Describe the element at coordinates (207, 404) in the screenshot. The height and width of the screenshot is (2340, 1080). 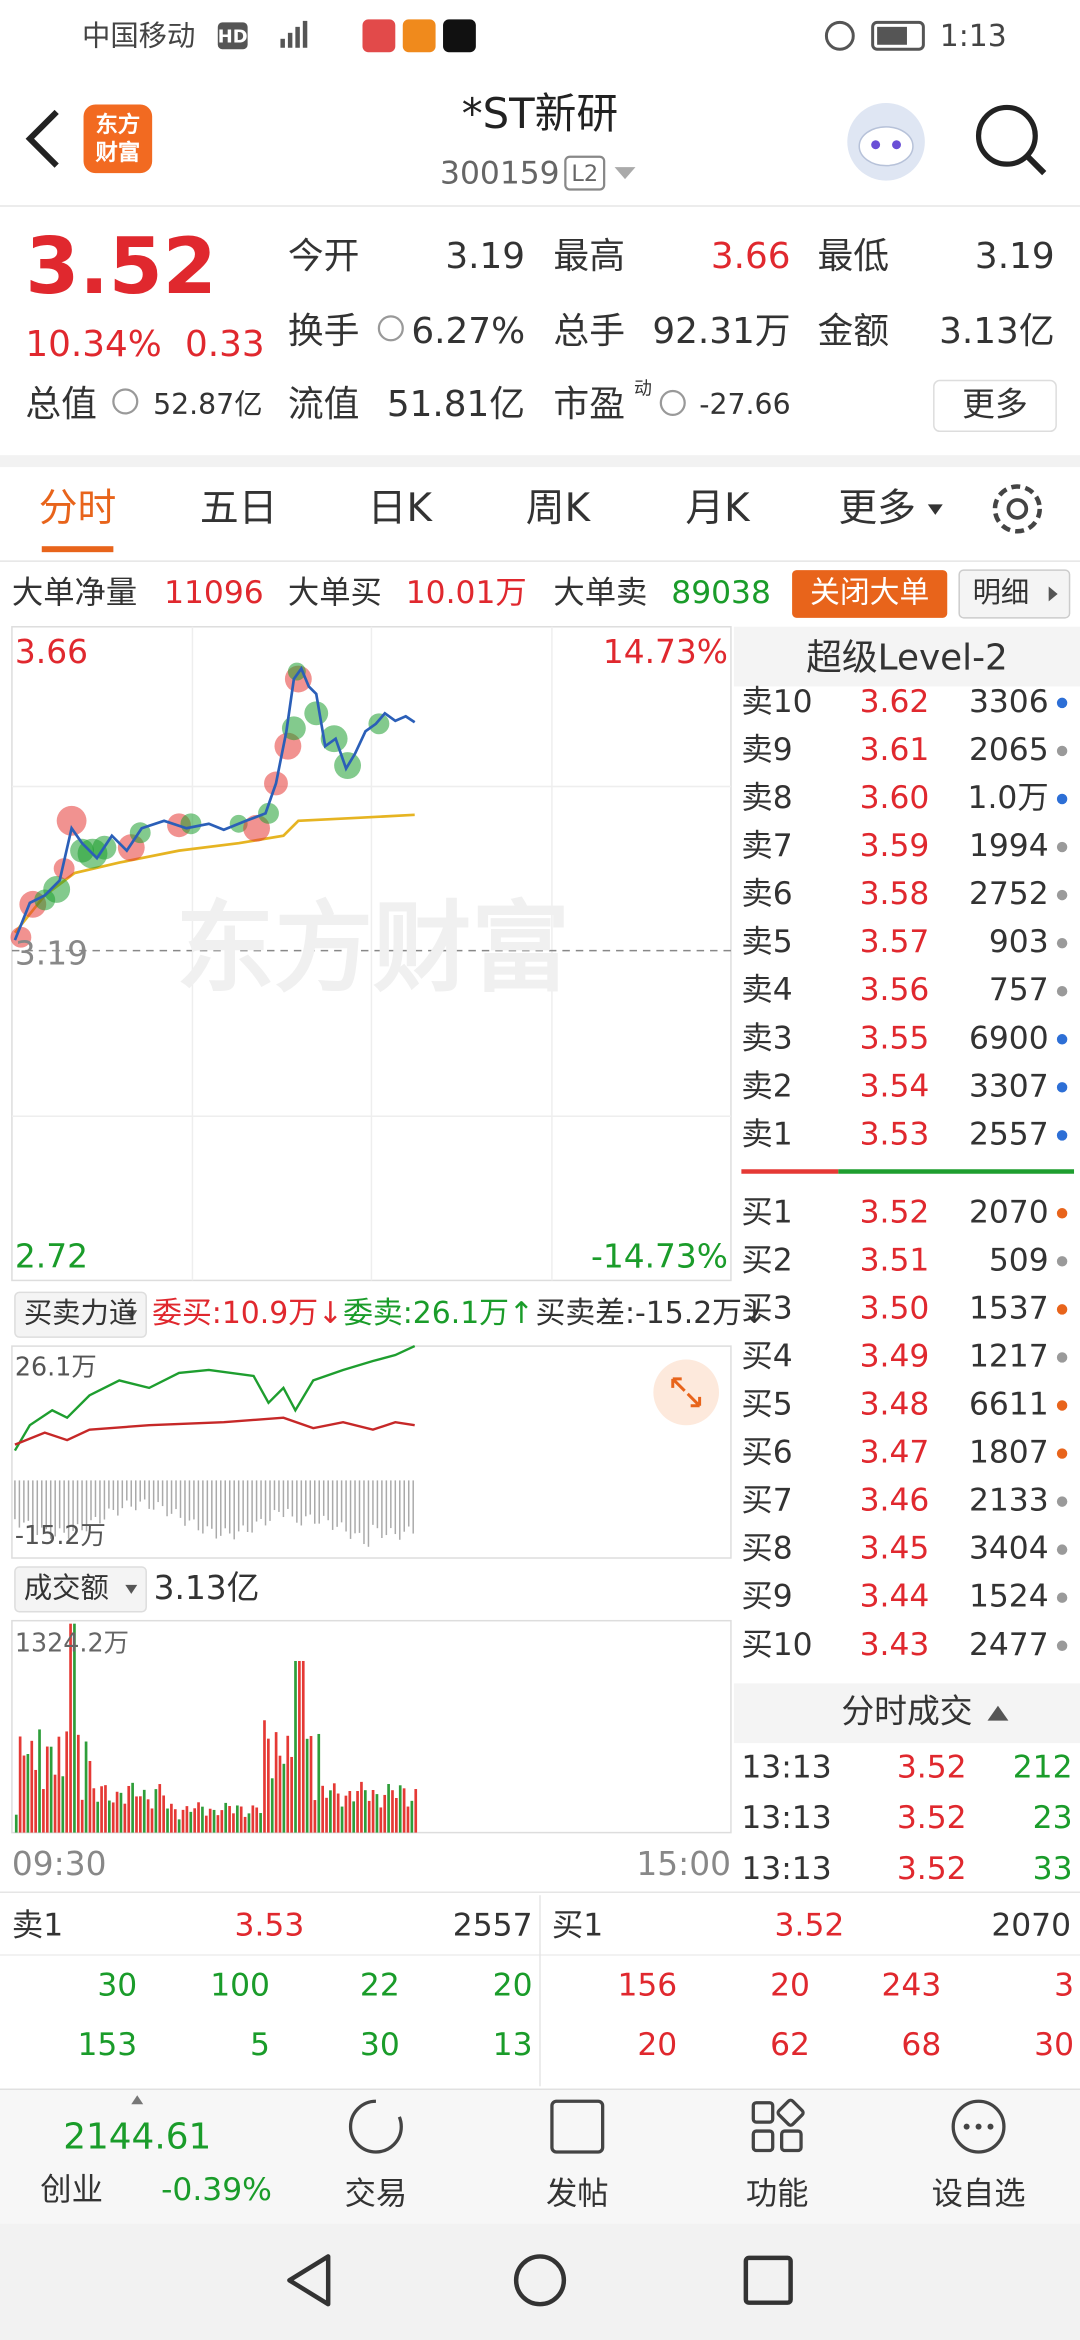
I see `field-value: 52.87亿` at that location.